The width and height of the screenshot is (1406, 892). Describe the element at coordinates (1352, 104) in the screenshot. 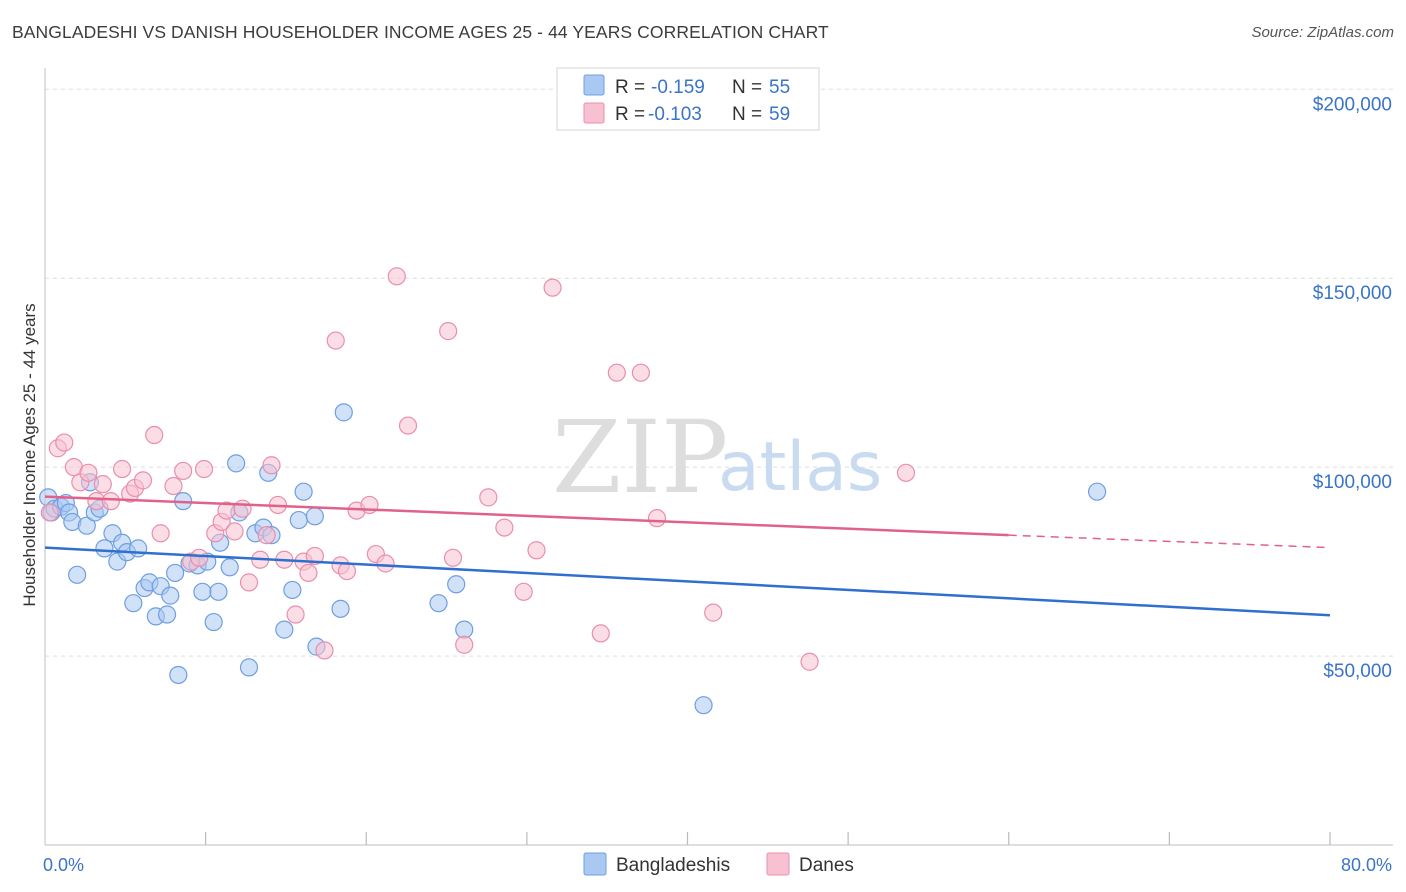

I see `y-tick-label: $200,000` at that location.